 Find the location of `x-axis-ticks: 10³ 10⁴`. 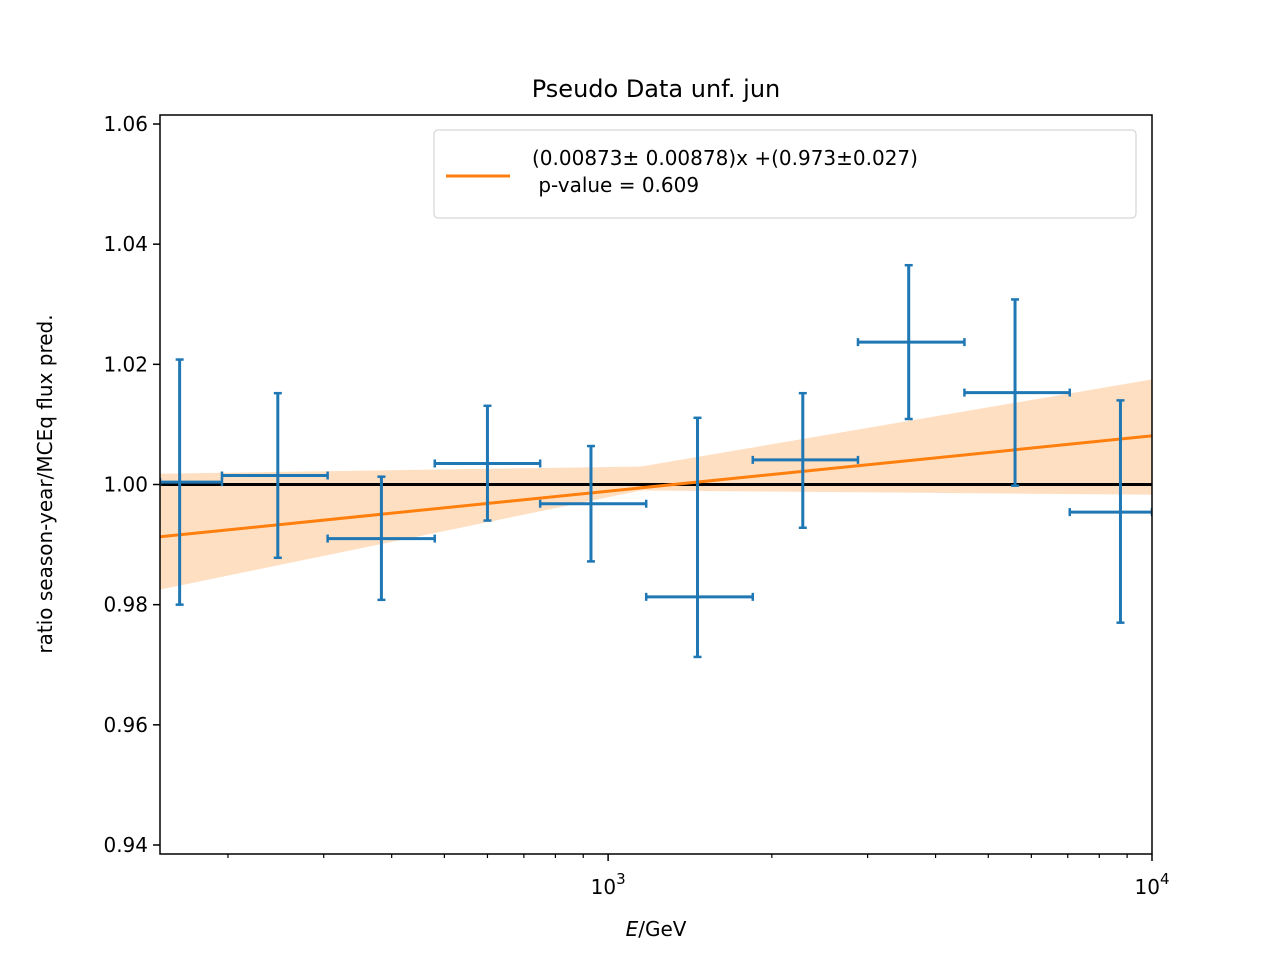

x-axis-ticks: 10³ 10⁴ is located at coordinates (698, 876).